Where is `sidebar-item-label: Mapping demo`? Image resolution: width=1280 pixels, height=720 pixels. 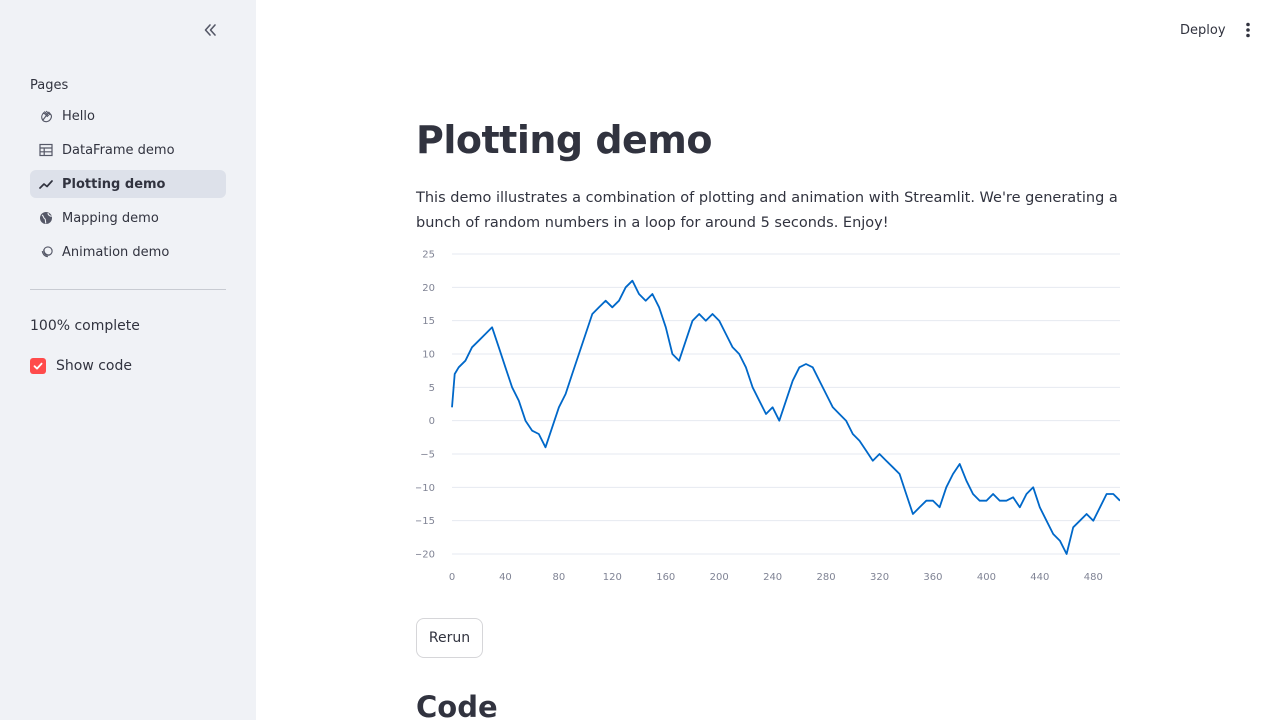 sidebar-item-label: Mapping demo is located at coordinates (110, 218).